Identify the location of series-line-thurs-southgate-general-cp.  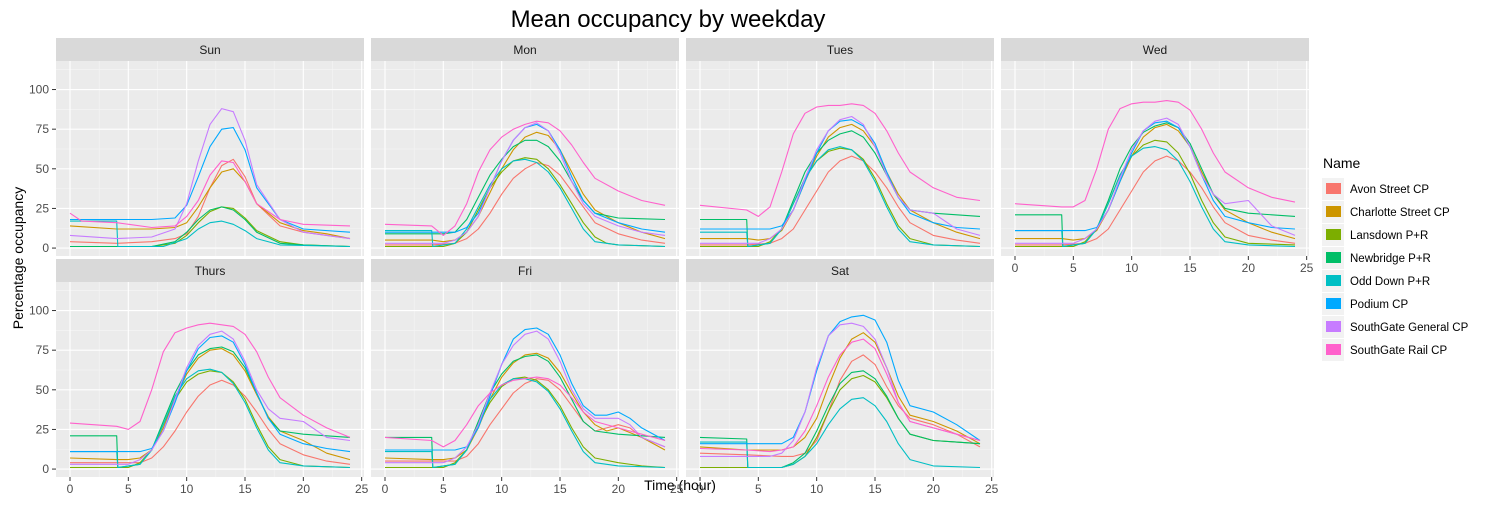
(210, 397).